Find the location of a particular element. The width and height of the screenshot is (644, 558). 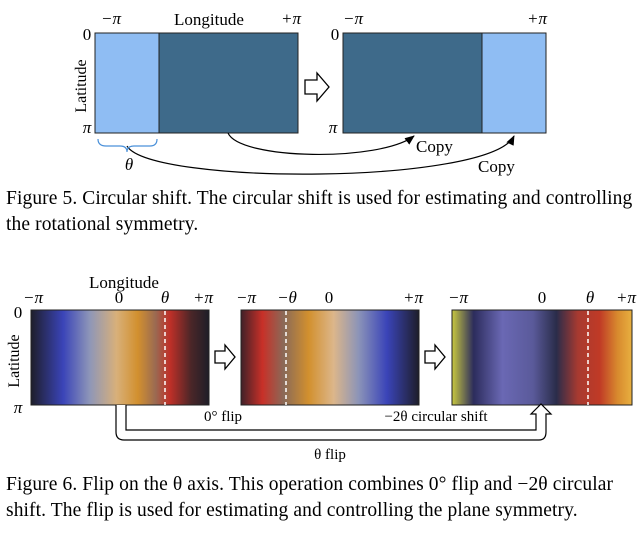

fig5-left-pi: π is located at coordinates (87, 127).